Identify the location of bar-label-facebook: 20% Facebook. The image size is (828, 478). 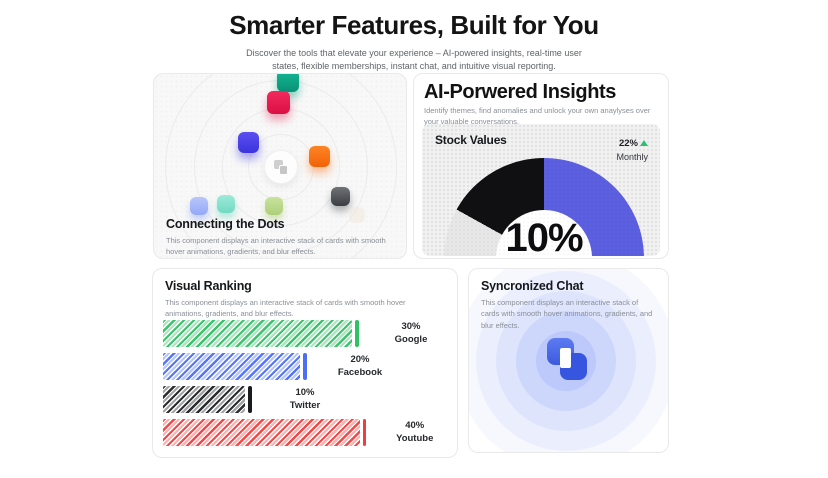
(360, 365).